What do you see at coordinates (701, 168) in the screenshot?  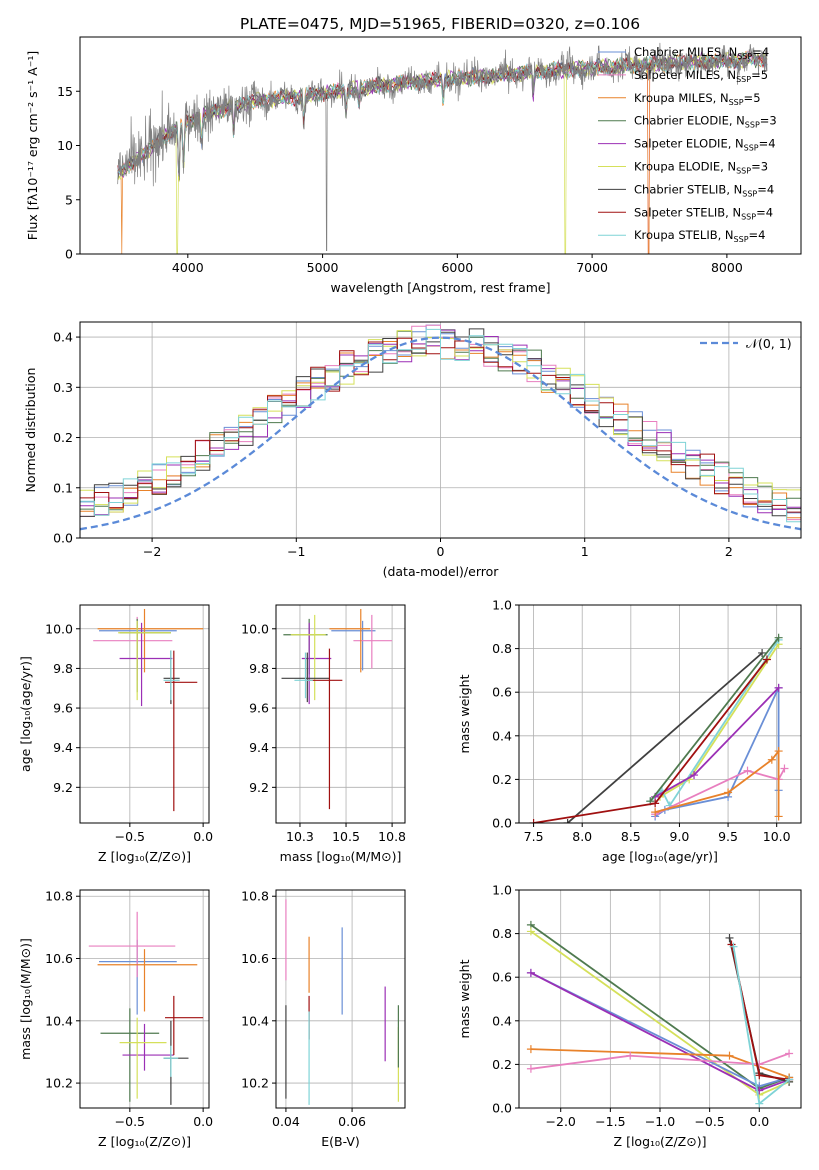 I see `legend-entry: Kroupa ELODIE, NSSP=3` at bounding box center [701, 168].